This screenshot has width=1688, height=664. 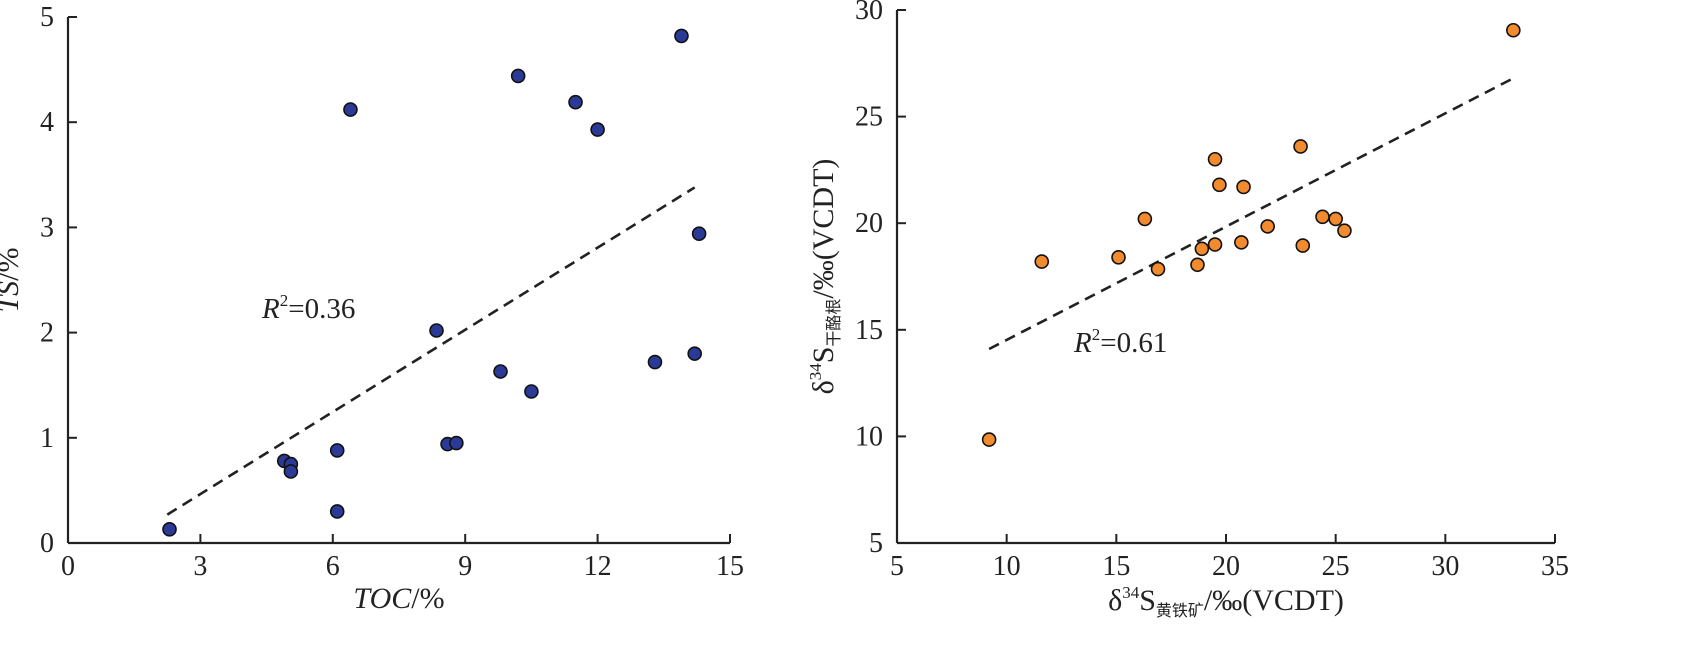 I want to click on x-tick-label: 20, so click(x=1226, y=566).